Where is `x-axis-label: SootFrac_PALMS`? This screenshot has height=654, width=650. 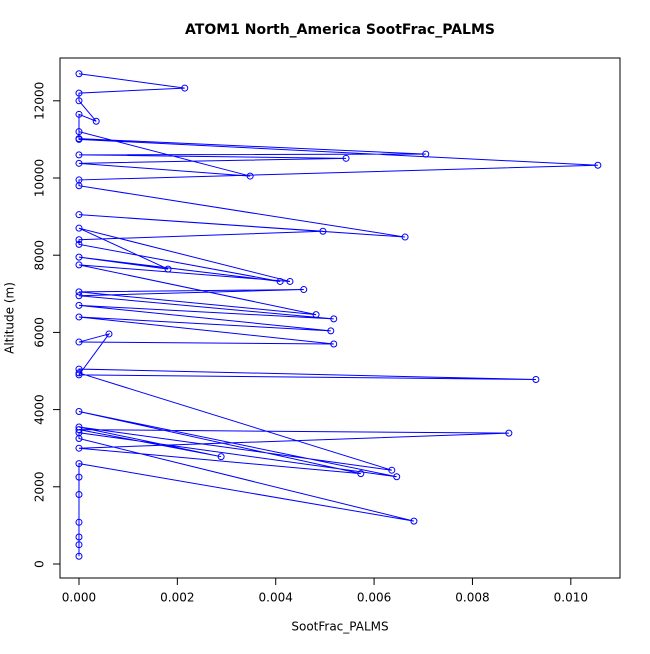
x-axis-label: SootFrac_PALMS is located at coordinates (339, 627).